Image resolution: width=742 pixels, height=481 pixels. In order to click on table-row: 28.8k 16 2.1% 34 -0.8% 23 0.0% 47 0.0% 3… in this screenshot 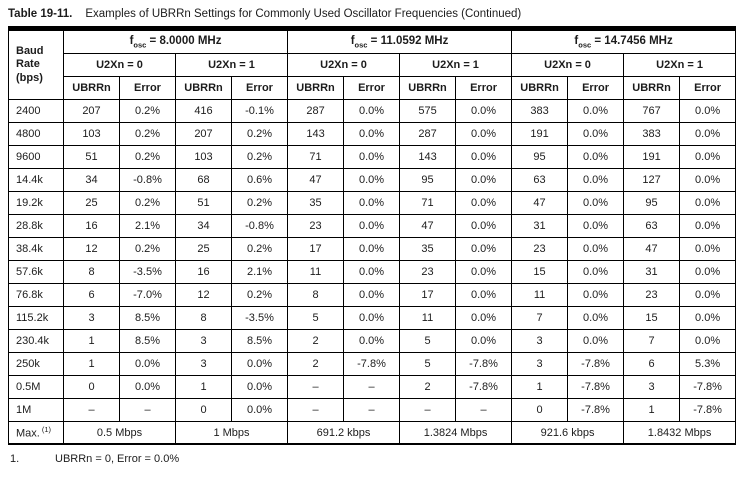, I will do `click(372, 226)`.